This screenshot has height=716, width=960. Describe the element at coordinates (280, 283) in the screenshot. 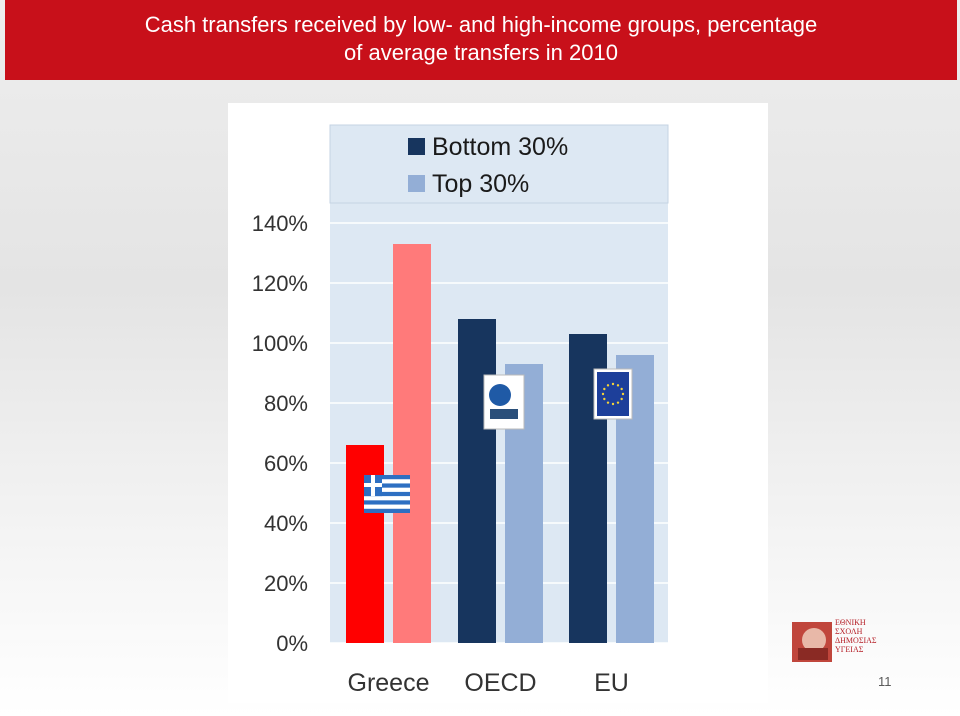

I see `y-tick-label: 120%` at that location.